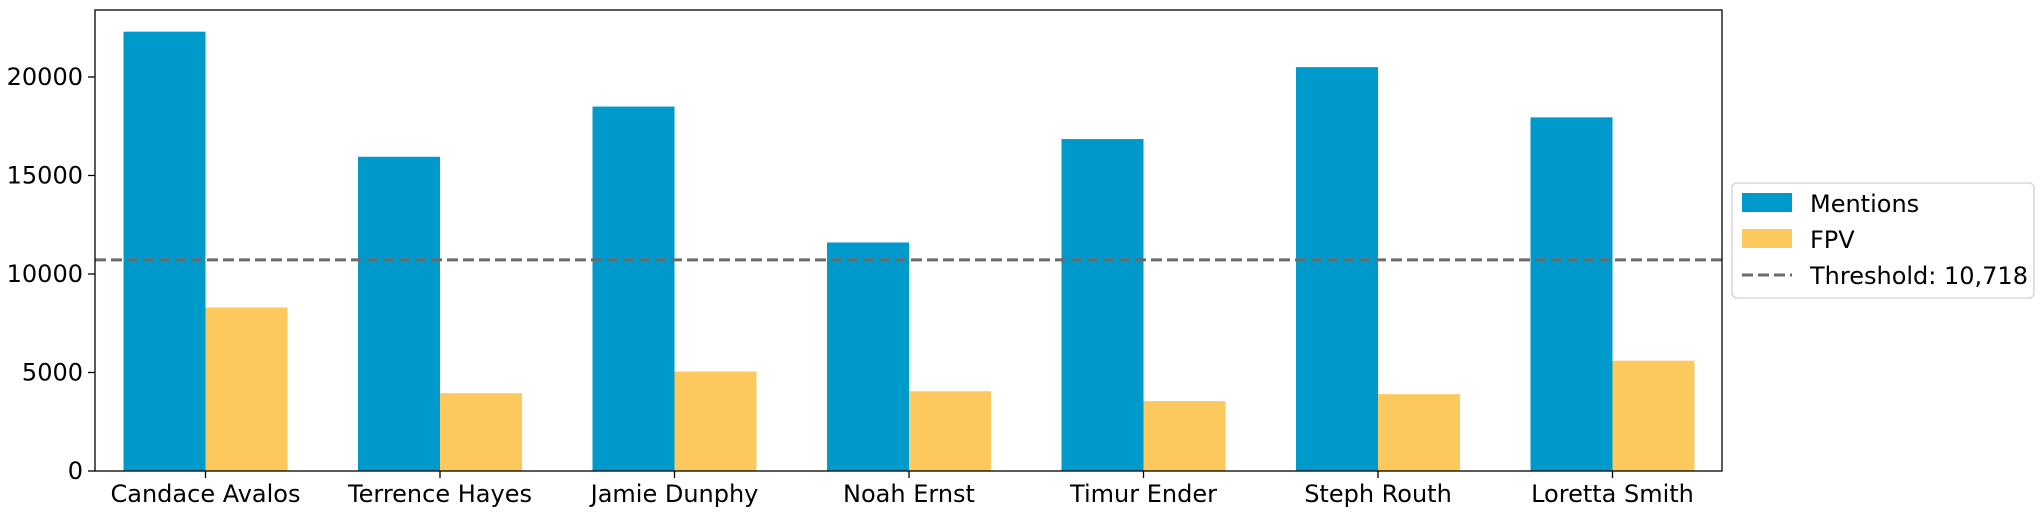 This screenshot has width=2043, height=519. What do you see at coordinates (439, 494) in the screenshot?
I see `x-tick-label-2: Terrence Hayes` at bounding box center [439, 494].